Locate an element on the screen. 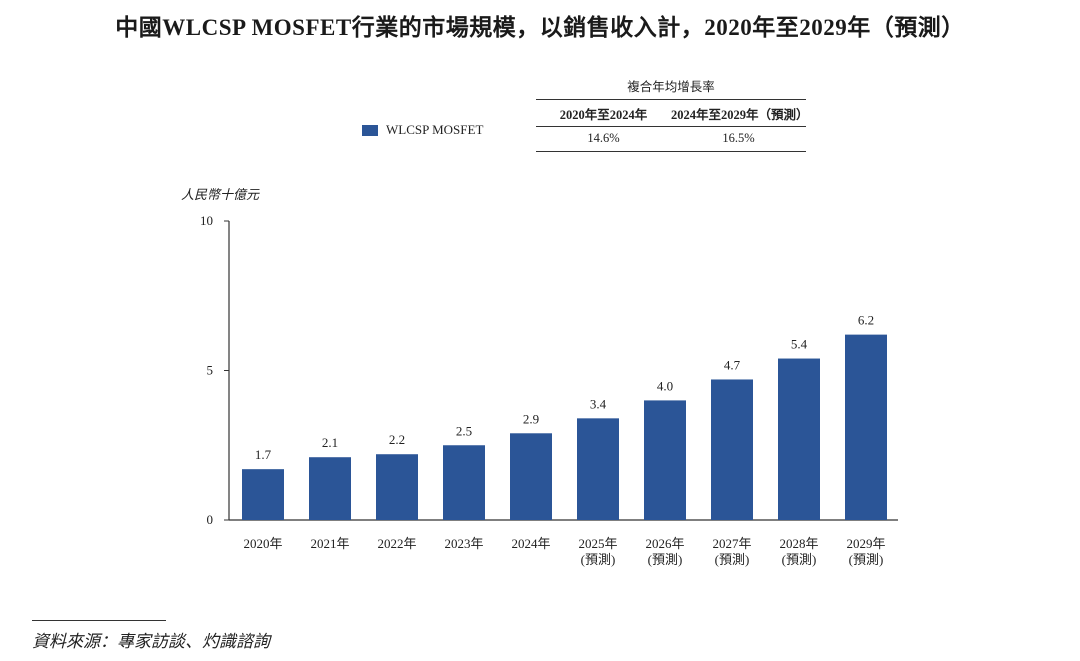  bar-value-label: 2.9 is located at coordinates (531, 418).